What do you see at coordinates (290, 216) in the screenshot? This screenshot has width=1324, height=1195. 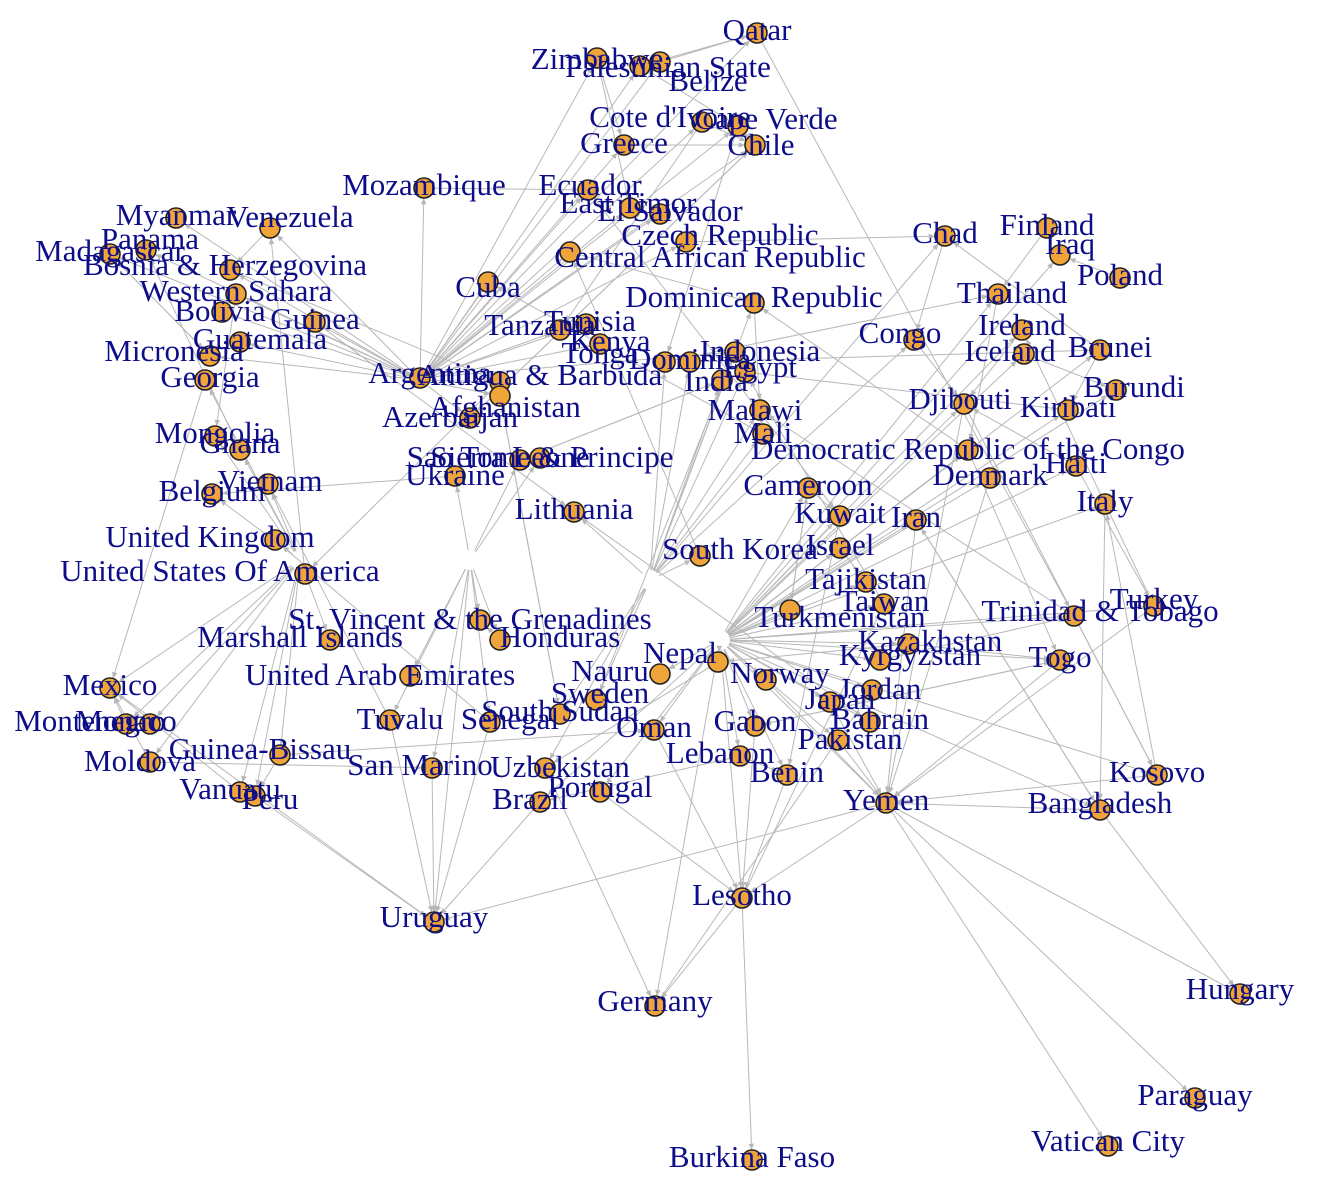 I see `node-label-venezuela: Venezuela` at bounding box center [290, 216].